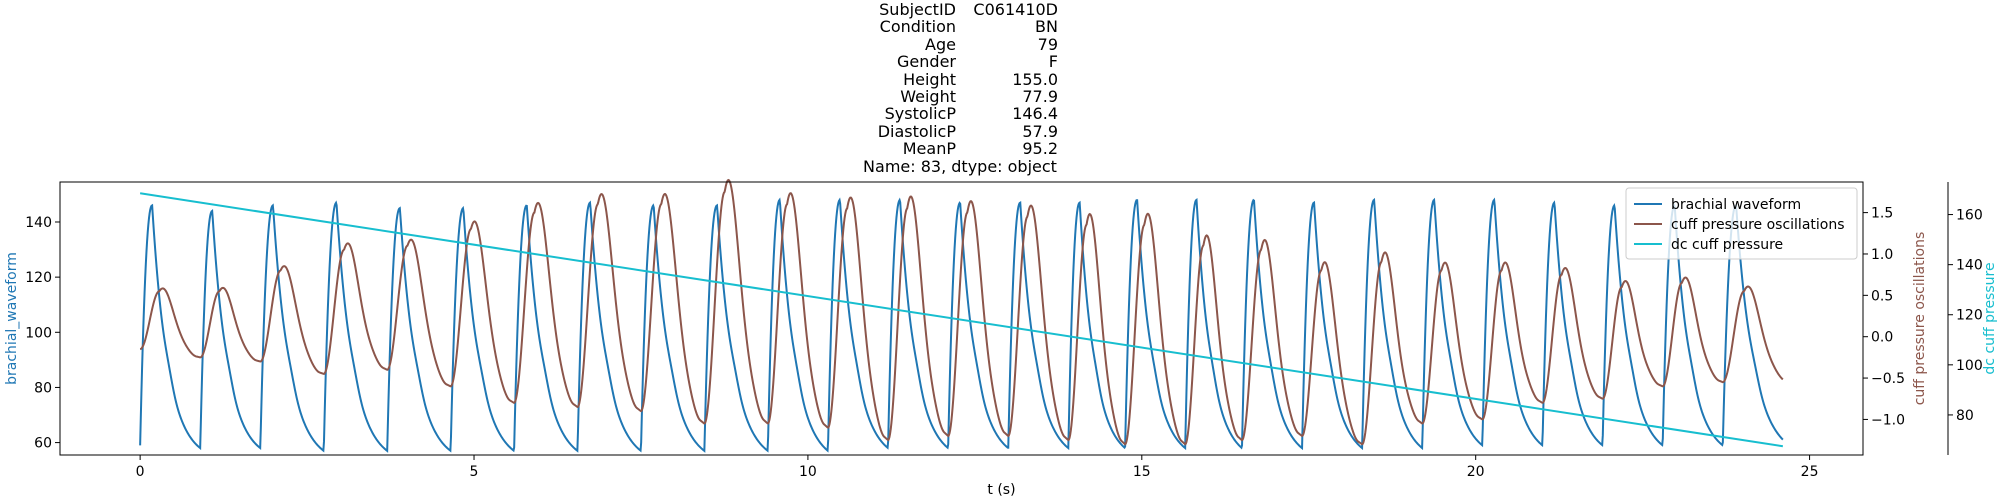  I want to click on title-value: 146.4, so click(1035, 114).